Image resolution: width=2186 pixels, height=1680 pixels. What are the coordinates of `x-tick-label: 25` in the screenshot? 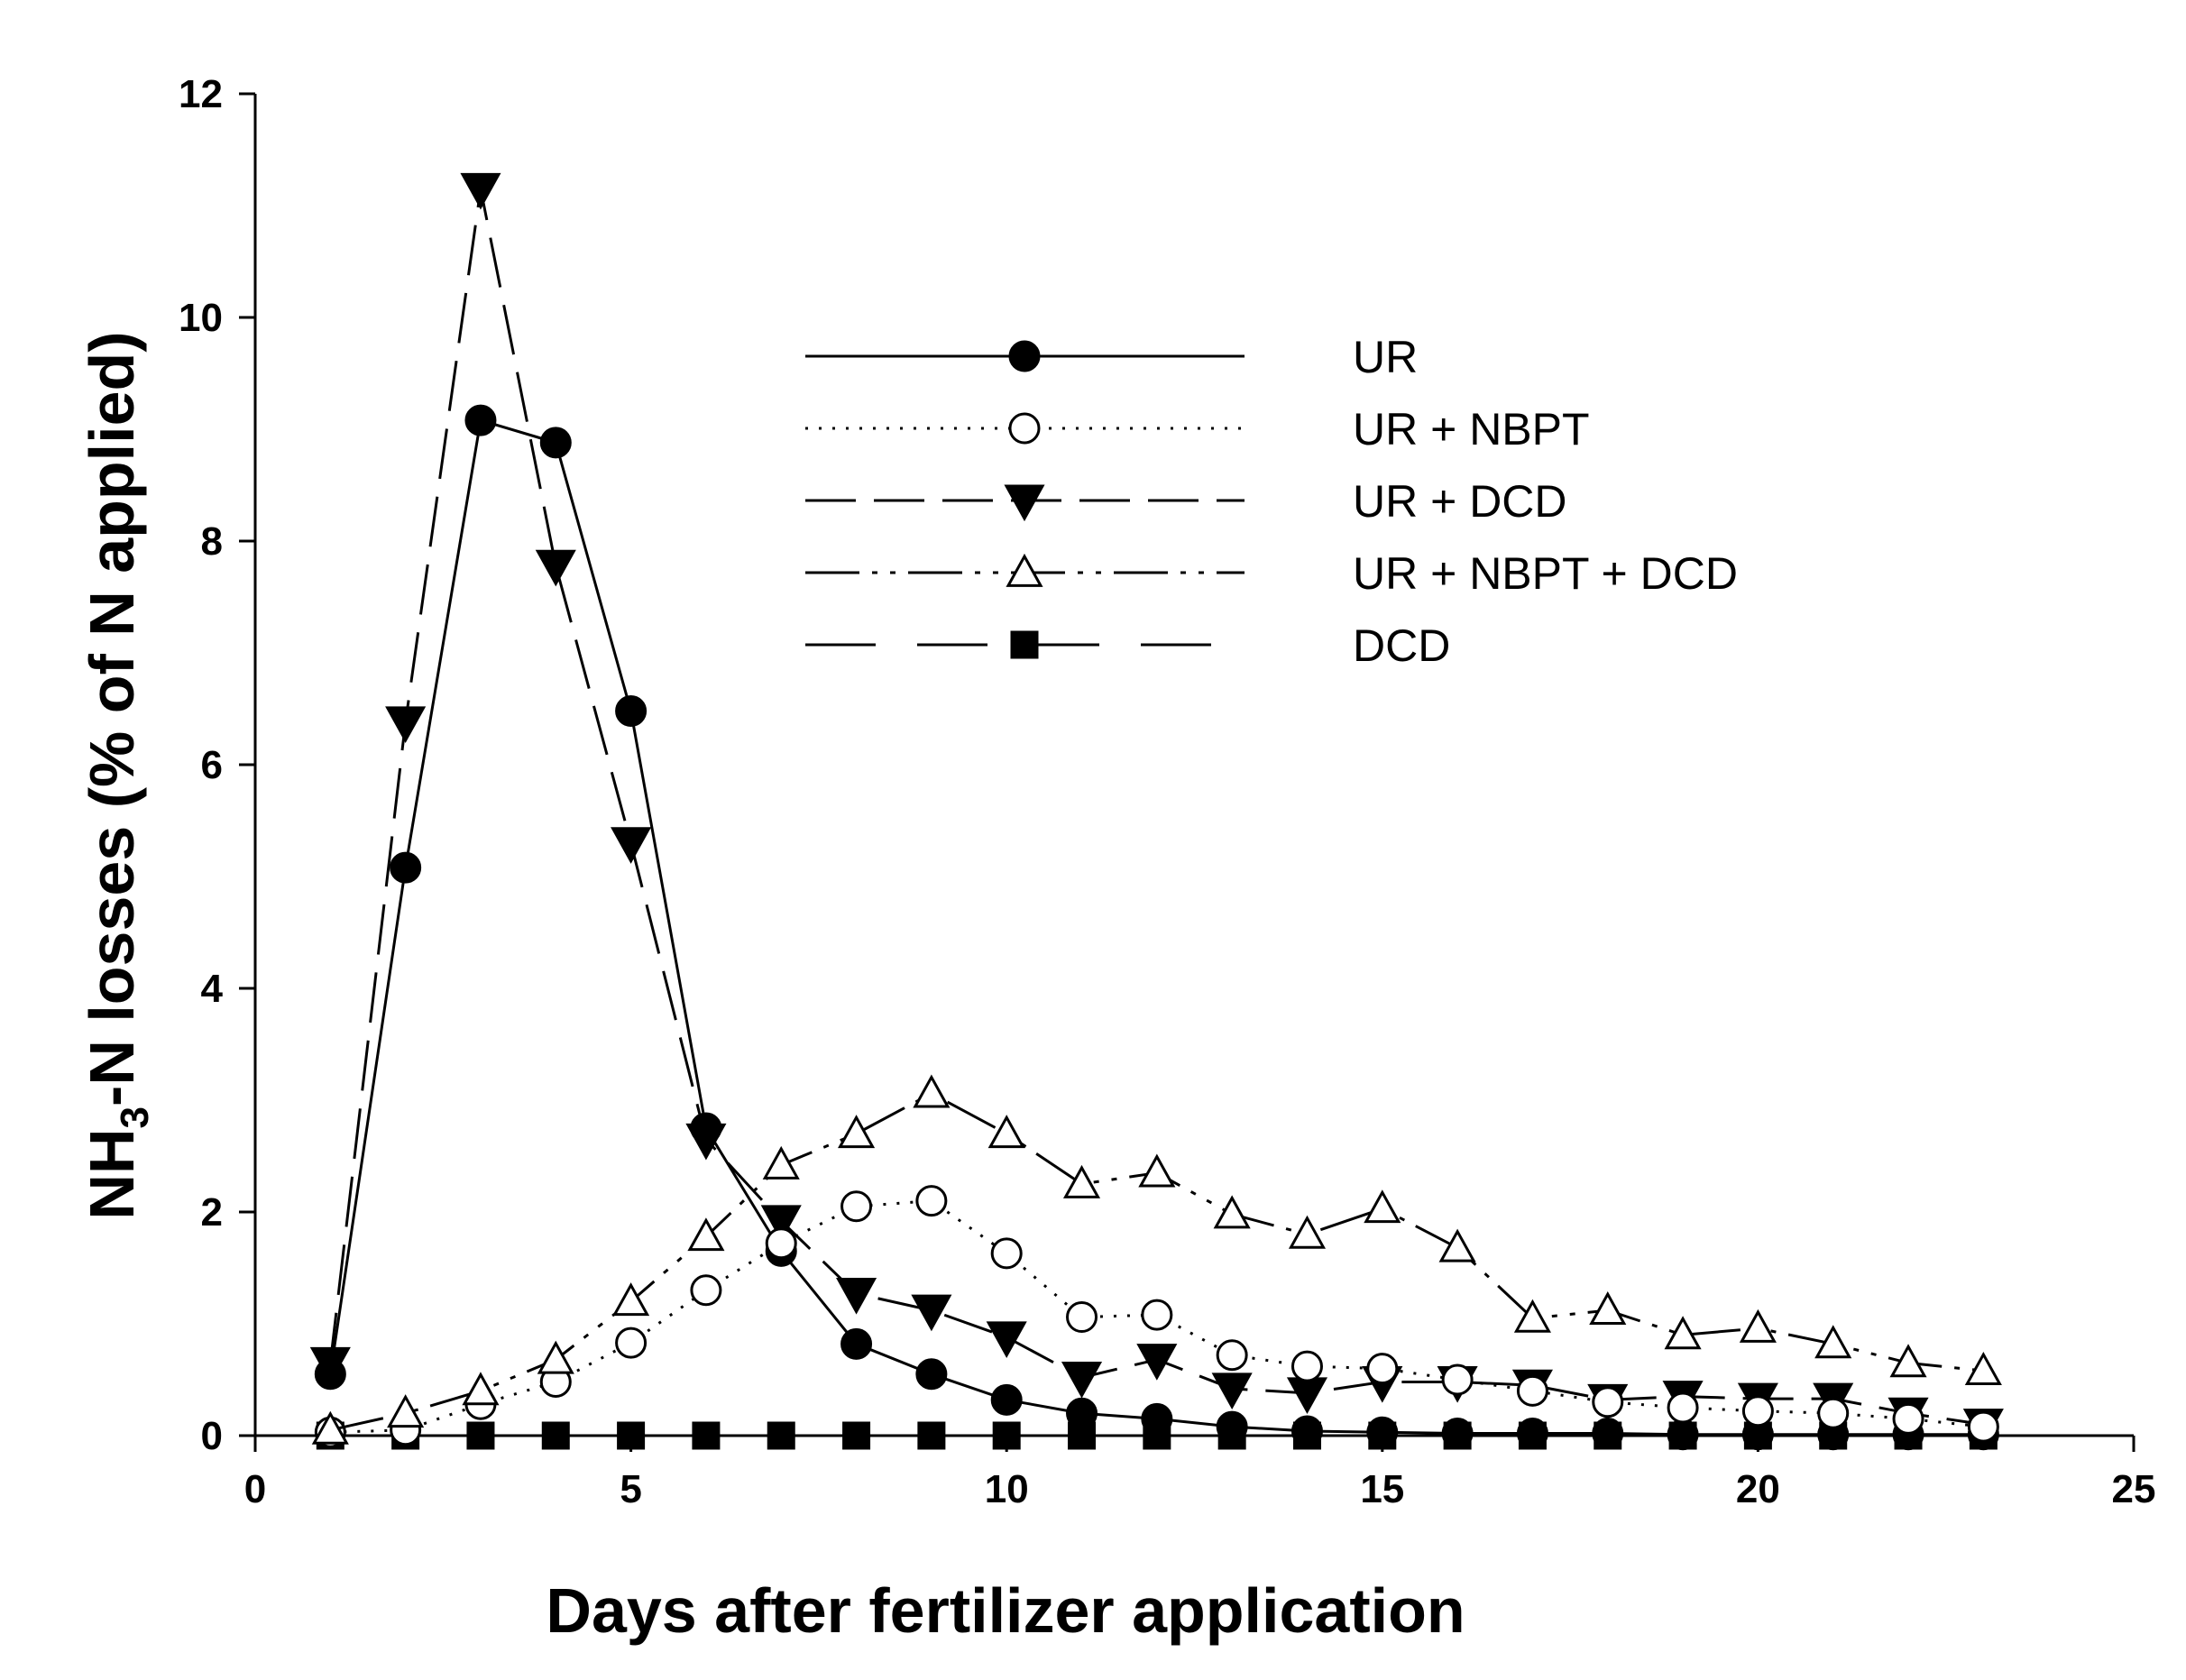 It's located at (2134, 1489).